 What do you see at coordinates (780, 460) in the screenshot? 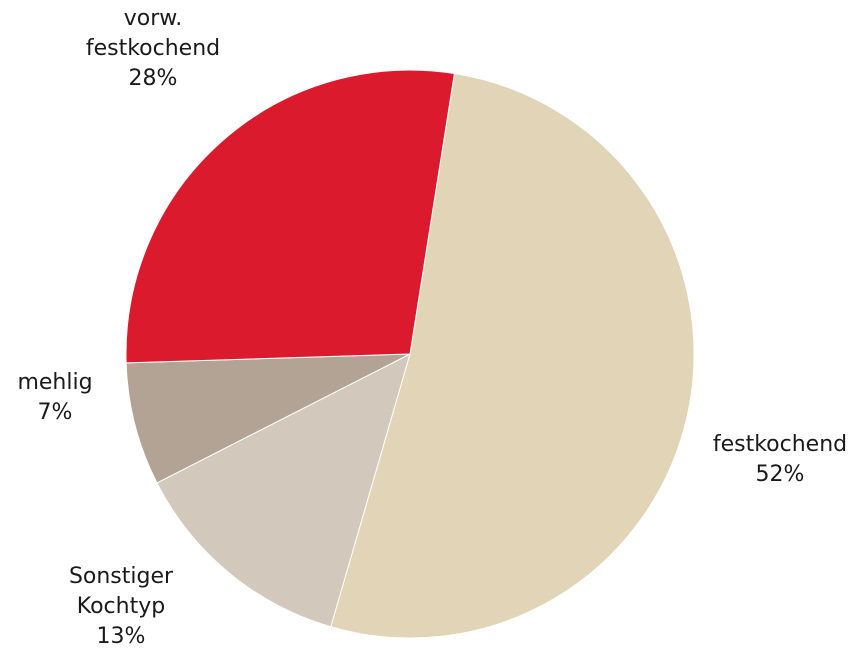
I see `label-festkochend: festkochend 52%` at bounding box center [780, 460].